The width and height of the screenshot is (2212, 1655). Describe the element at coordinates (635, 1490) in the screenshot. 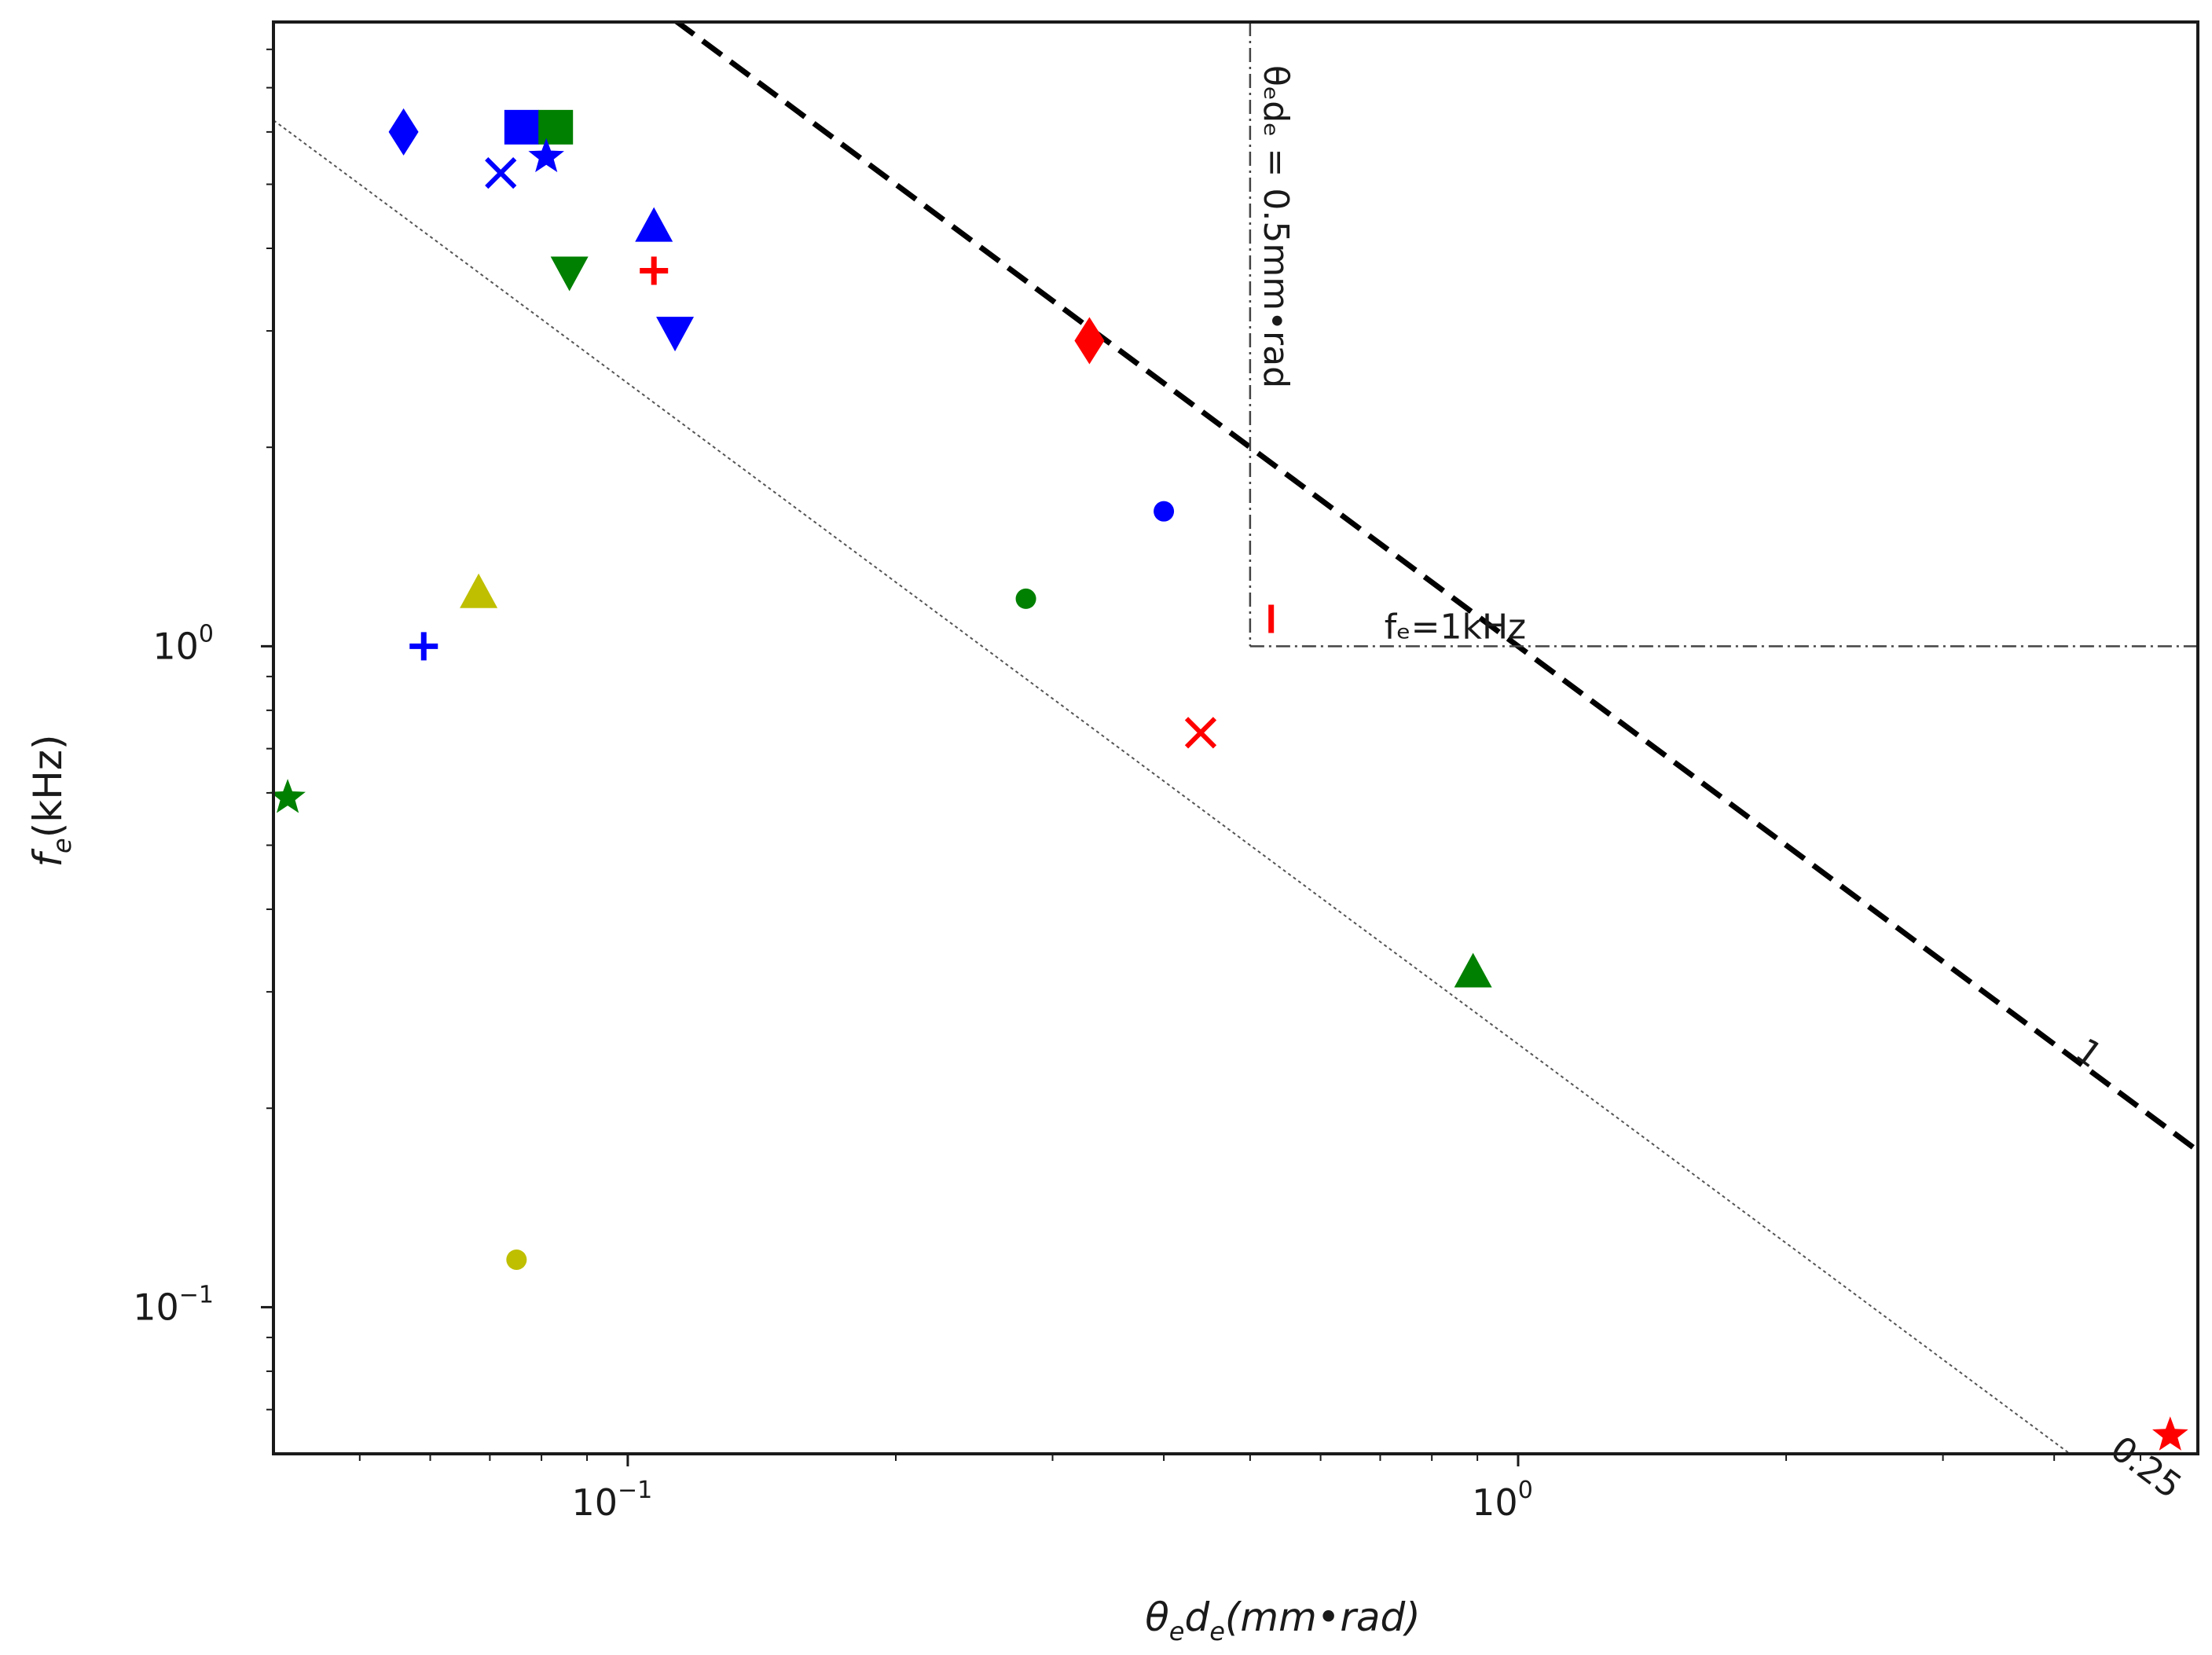

I see `x-tick-label-exp: −1` at that location.